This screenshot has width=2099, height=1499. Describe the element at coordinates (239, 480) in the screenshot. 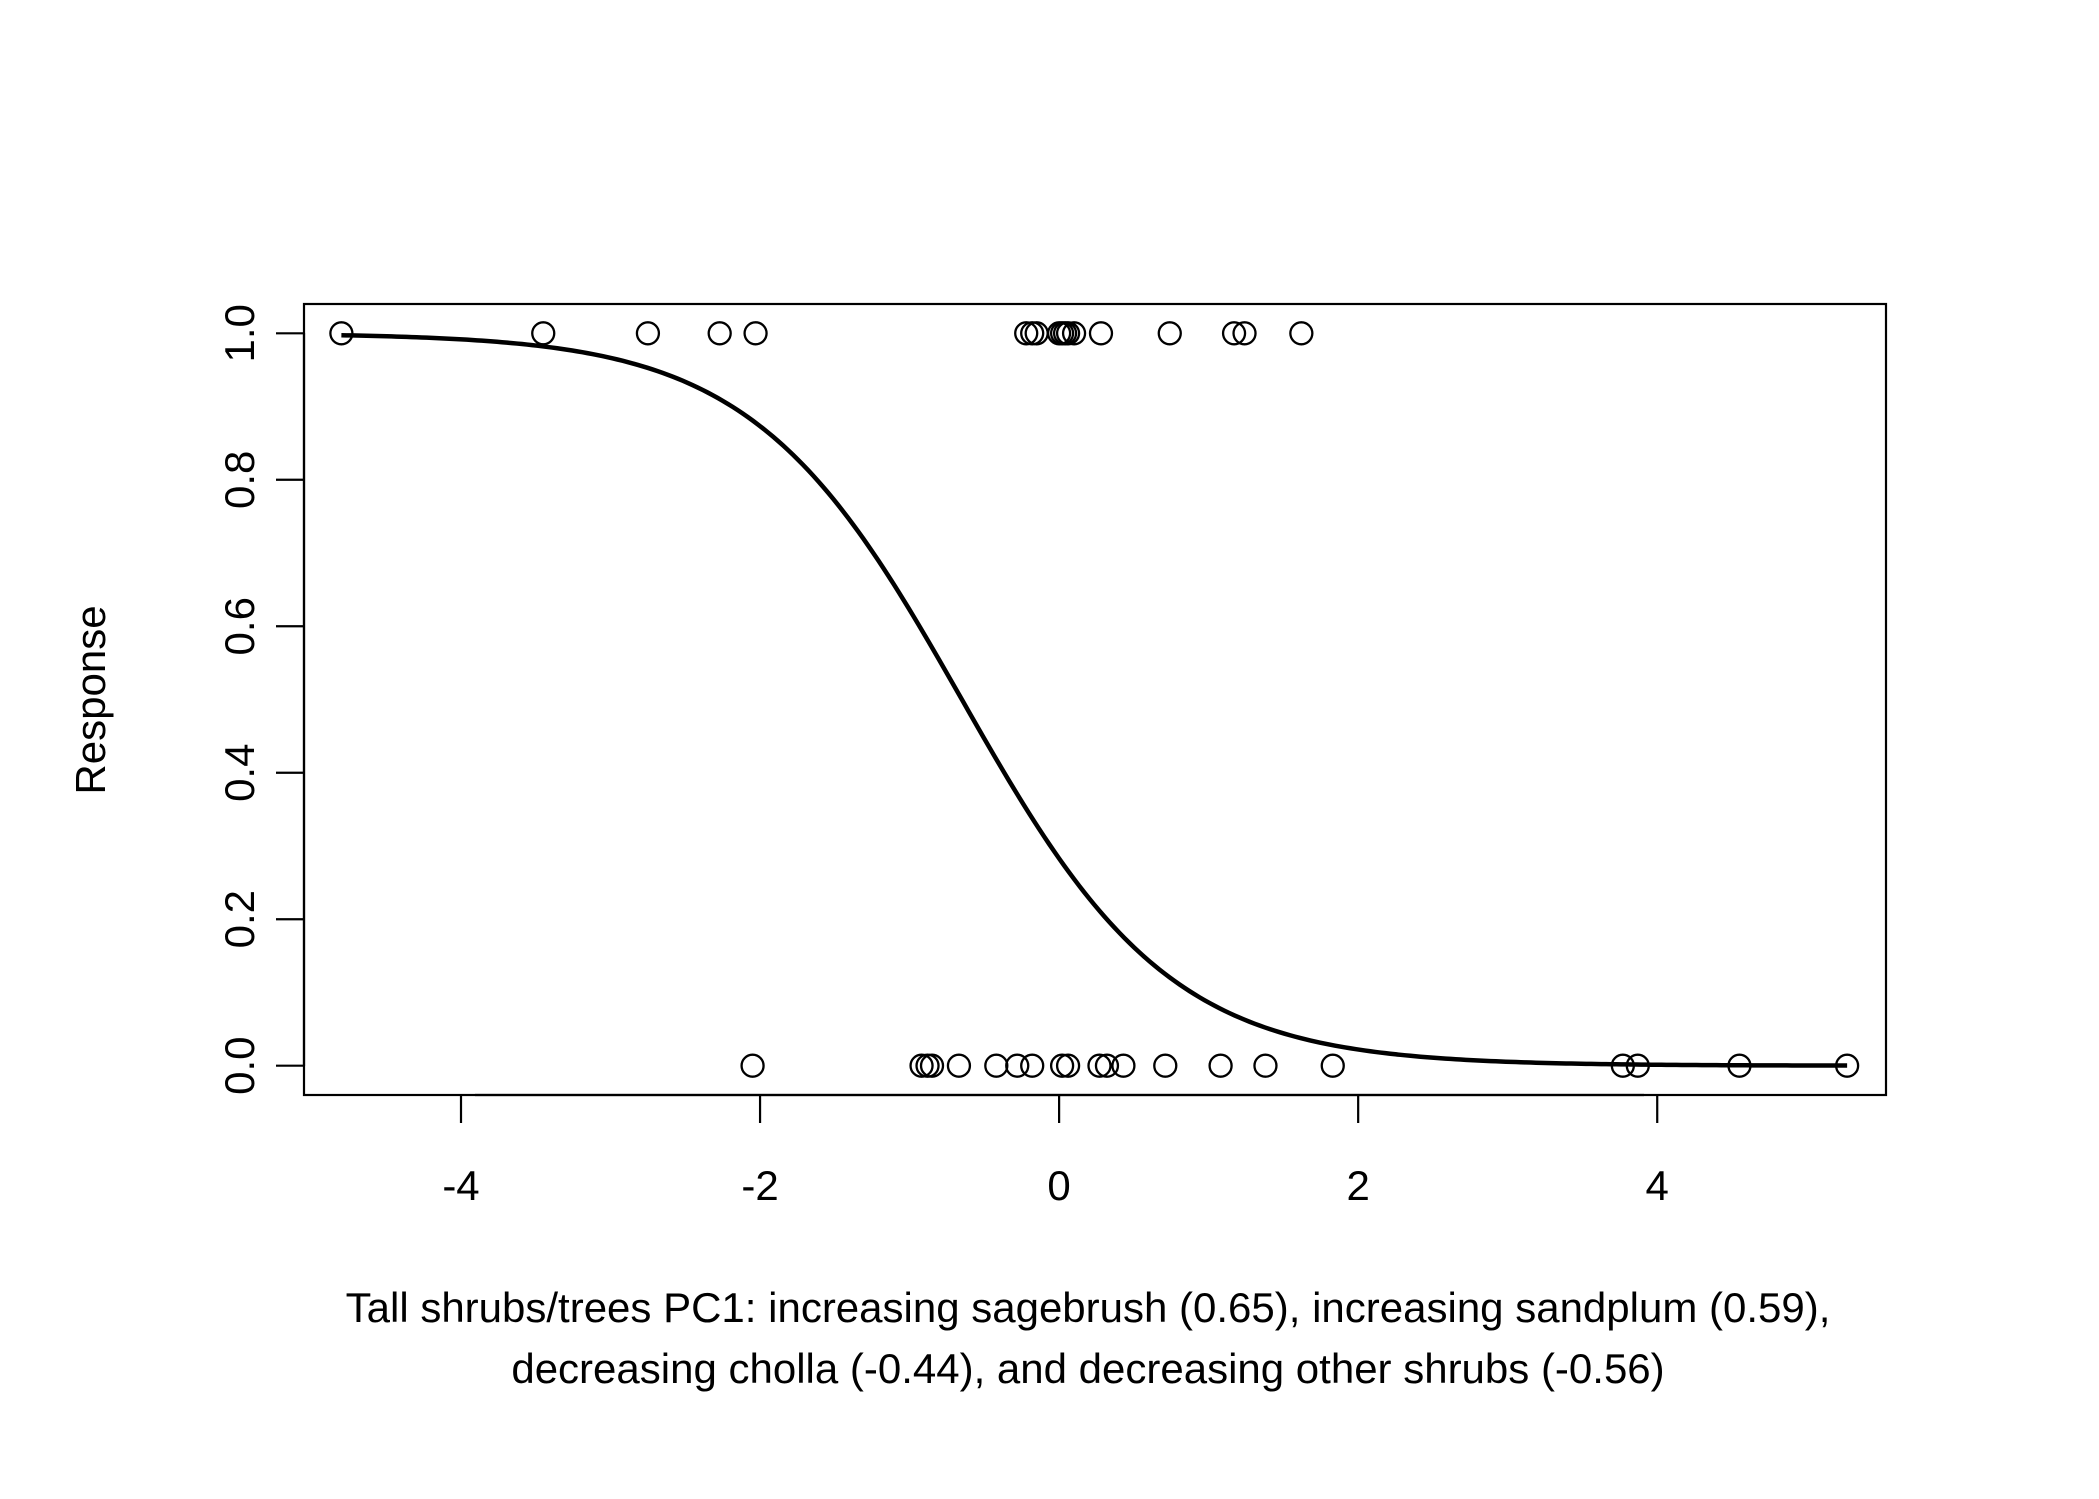

I see `y-tick-label: 0.8` at that location.